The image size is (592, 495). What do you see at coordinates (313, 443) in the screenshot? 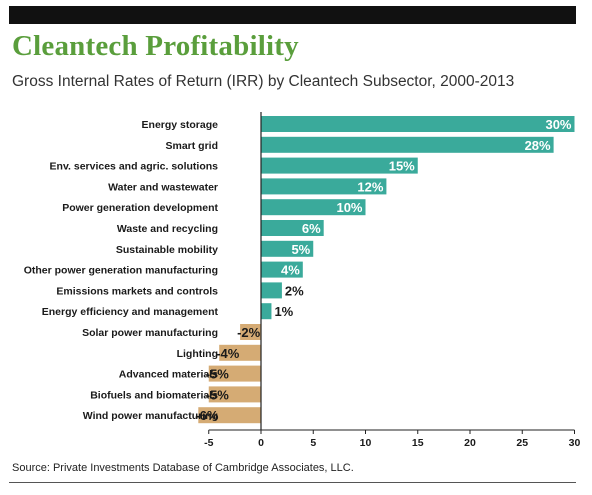
I see `x-tick-label-2: 5` at bounding box center [313, 443].